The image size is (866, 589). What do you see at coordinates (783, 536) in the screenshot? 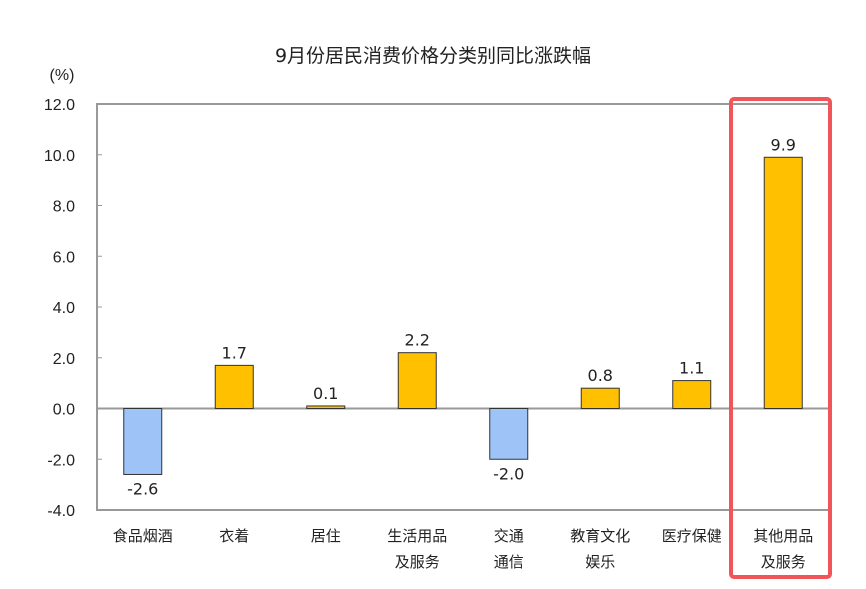
I see `x-tick-label: 其他用品` at bounding box center [783, 536].